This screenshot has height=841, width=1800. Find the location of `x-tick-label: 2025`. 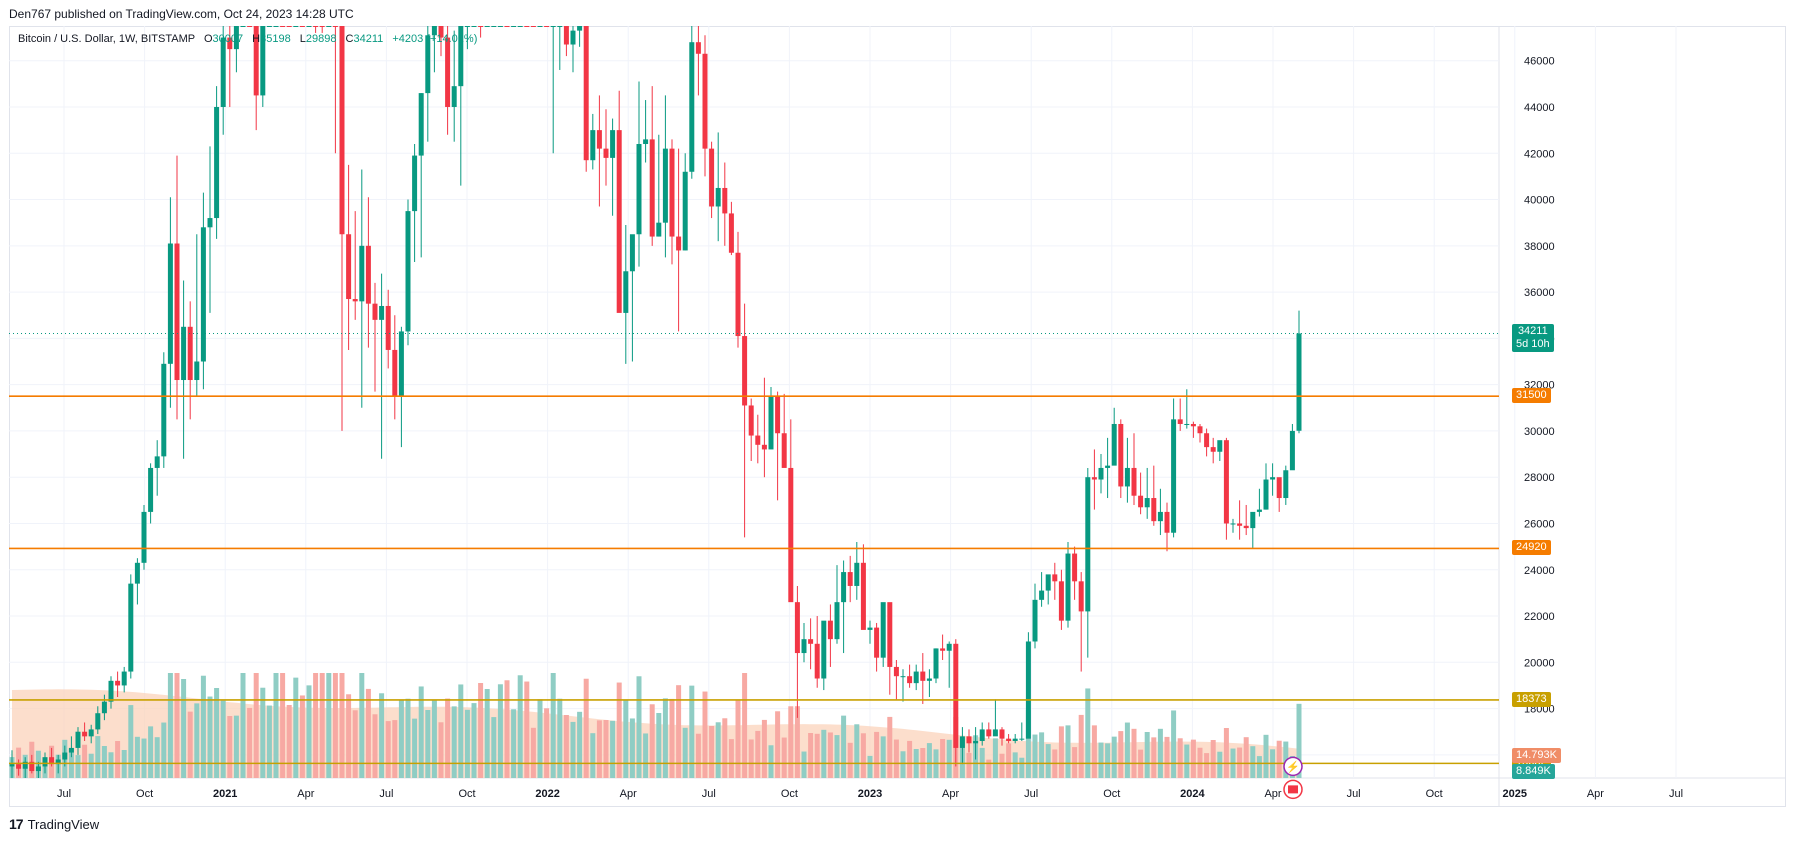

x-tick-label: 2025 is located at coordinates (1515, 794).